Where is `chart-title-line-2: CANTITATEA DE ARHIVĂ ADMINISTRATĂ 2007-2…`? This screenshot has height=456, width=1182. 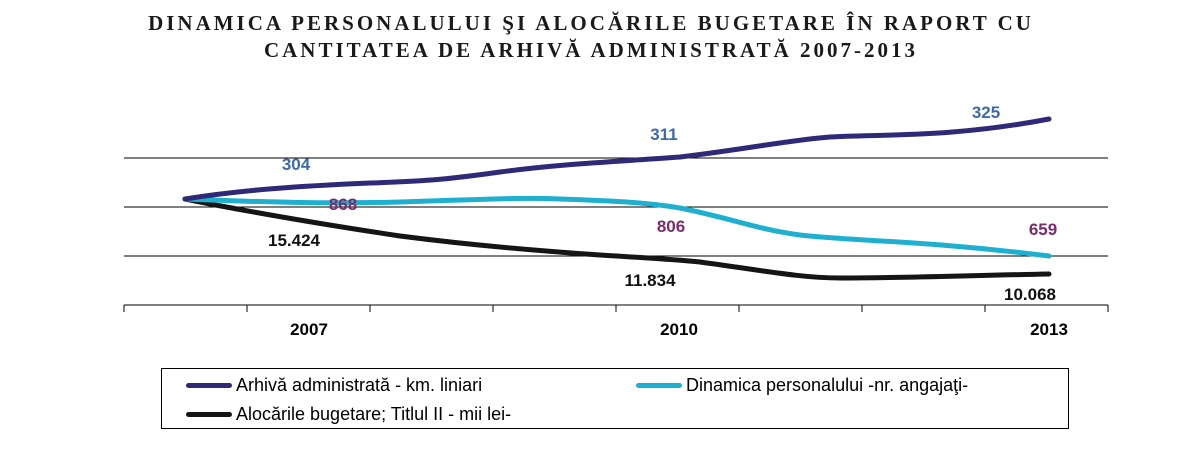 chart-title-line-2: CANTITATEA DE ARHIVĂ ADMINISTRATĂ 2007-2… is located at coordinates (591, 50).